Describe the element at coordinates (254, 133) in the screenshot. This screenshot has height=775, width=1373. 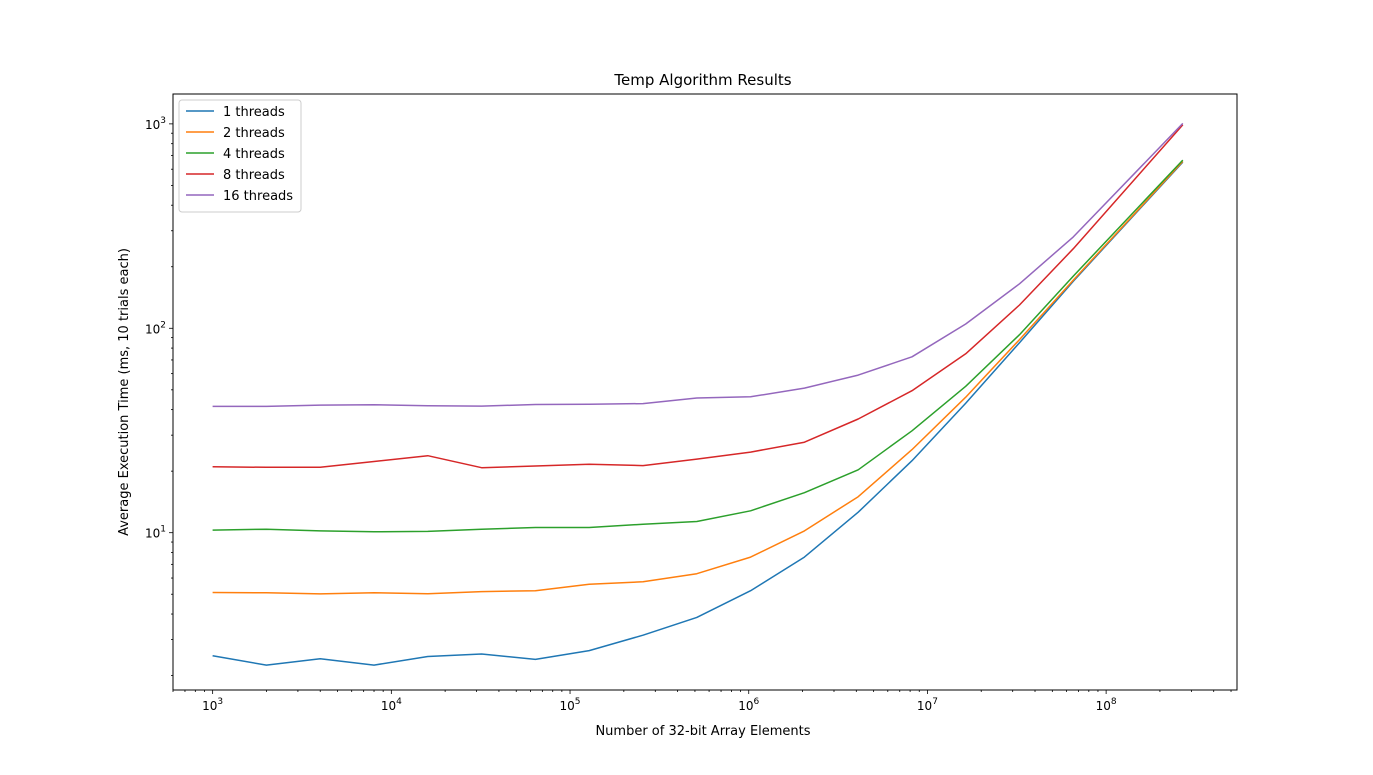
I see `legend-label: 2 threads` at that location.